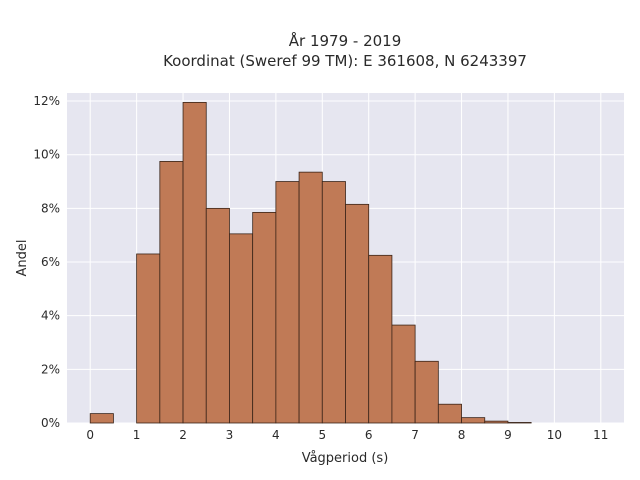 Image resolution: width=640 pixels, height=480 pixels. I want to click on y-tick-label: 8%, so click(50, 208).